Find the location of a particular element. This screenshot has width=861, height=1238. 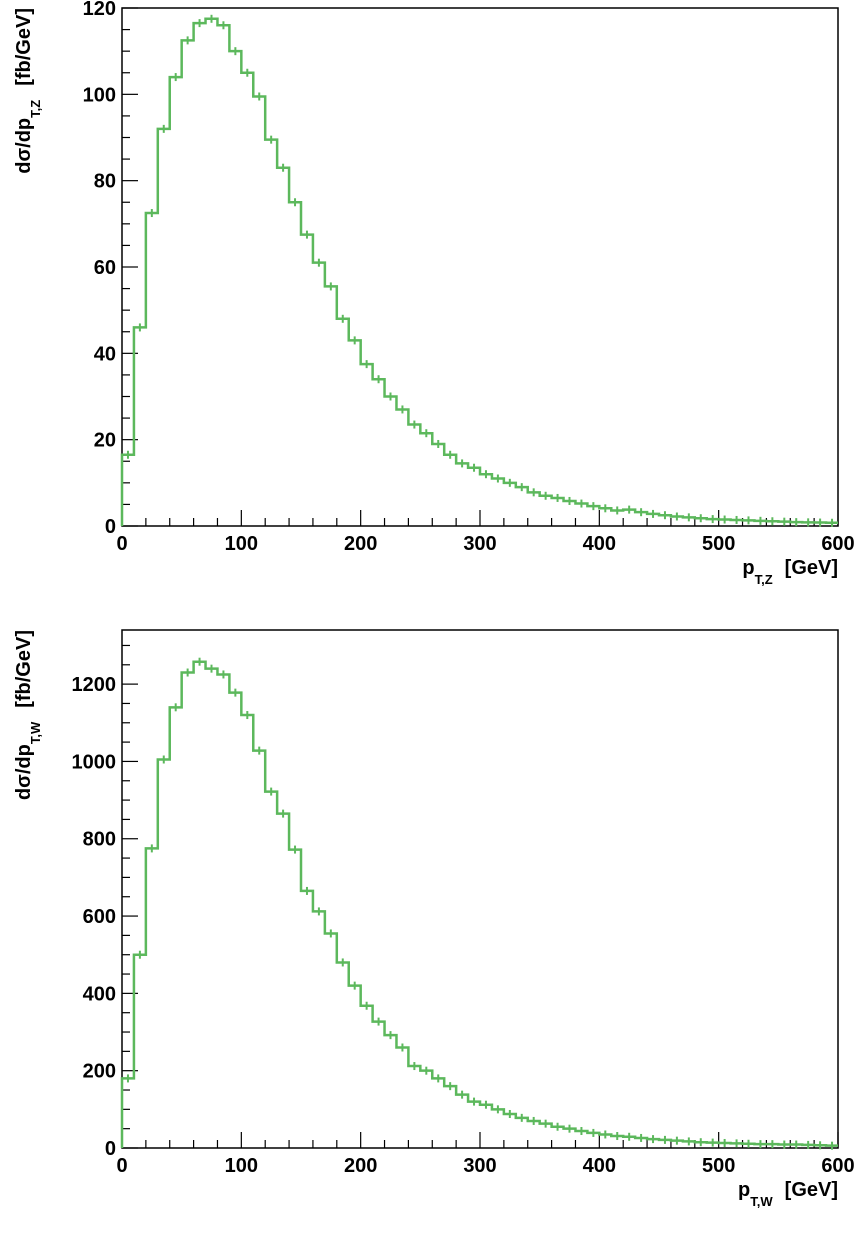

pt-z-y-tick-label: 120 is located at coordinates (99, 10).